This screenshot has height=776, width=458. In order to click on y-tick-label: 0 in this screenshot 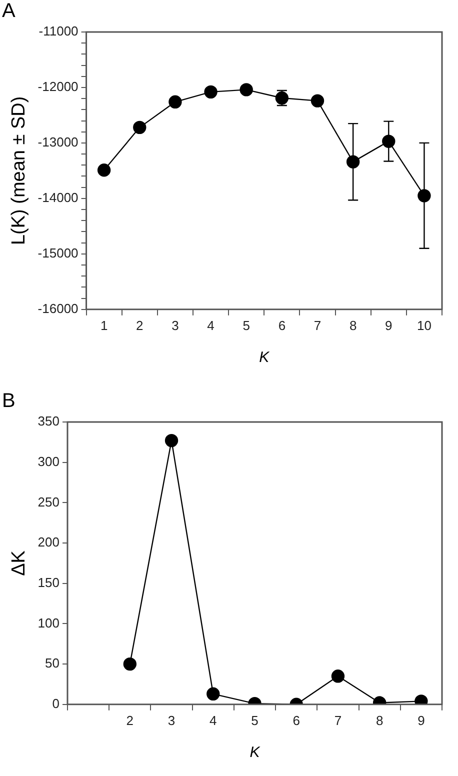, I will do `click(56, 703)`.